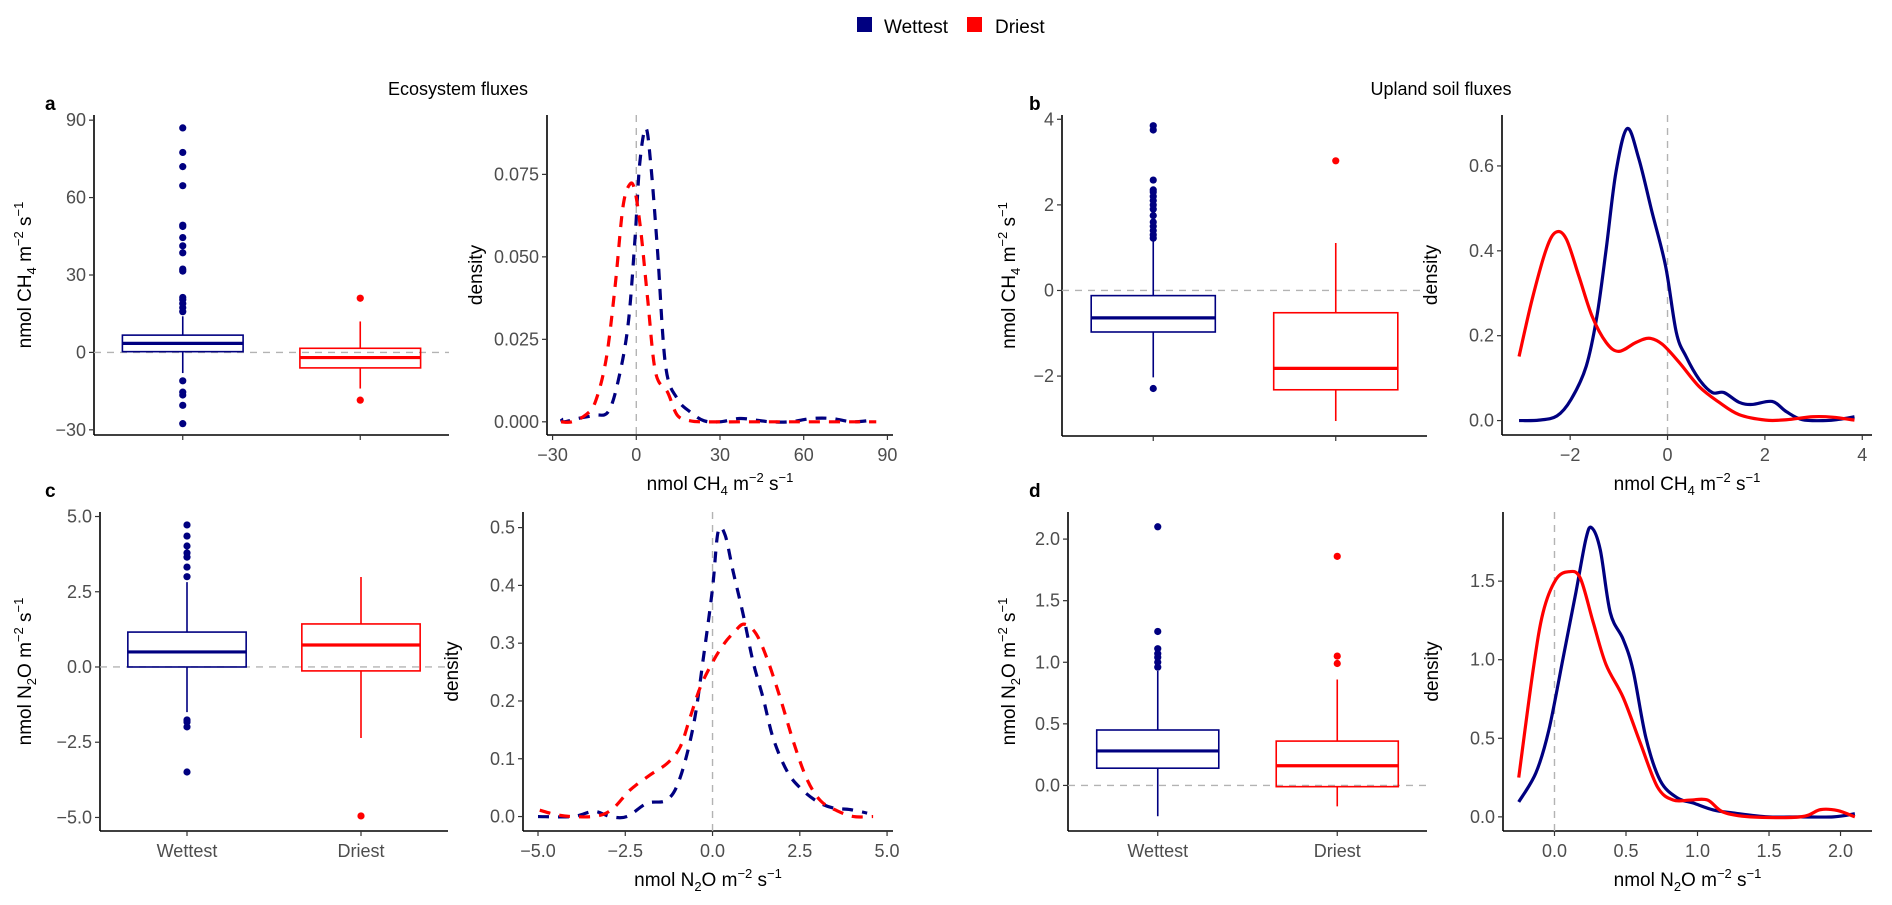 This screenshot has height=905, width=1892. What do you see at coordinates (458, 89) in the screenshot?
I see `title-ecosystem-fluxes: Ecosystem fluxes` at bounding box center [458, 89].